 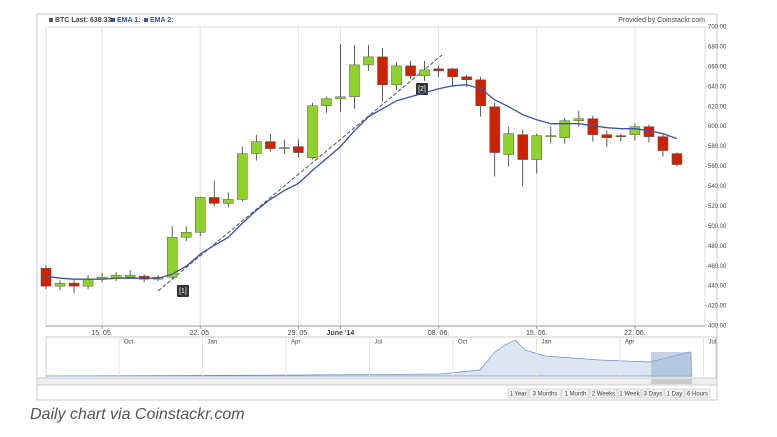 What do you see at coordinates (438, 333) in the screenshot?
I see `x-tick-label: 08. 06.` at bounding box center [438, 333].